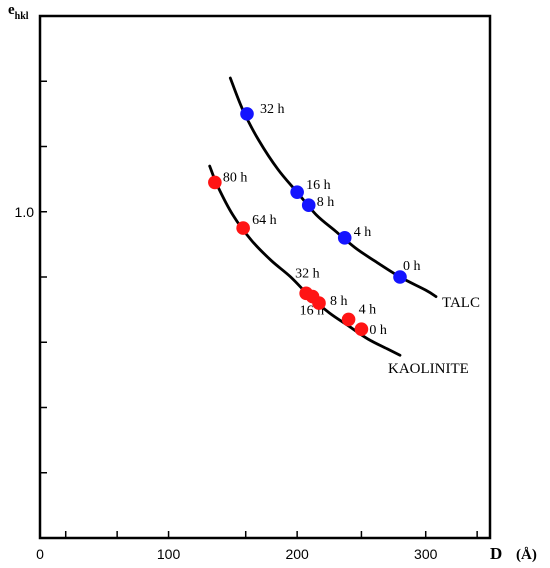 This screenshot has height=568, width=550. I want to click on talc-point-label-3: 4 h, so click(363, 232).